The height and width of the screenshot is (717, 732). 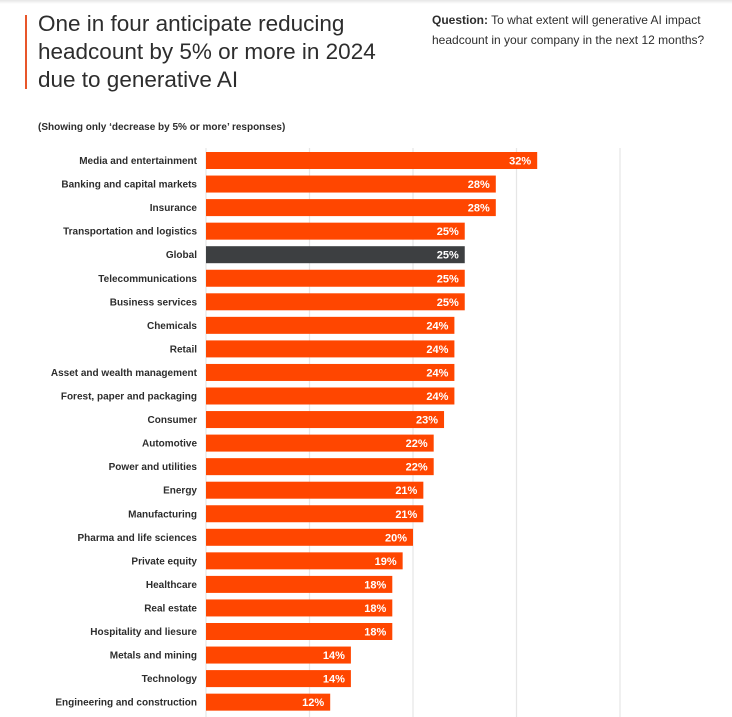 What do you see at coordinates (164, 561) in the screenshot?
I see `category-label: Private equity` at bounding box center [164, 561].